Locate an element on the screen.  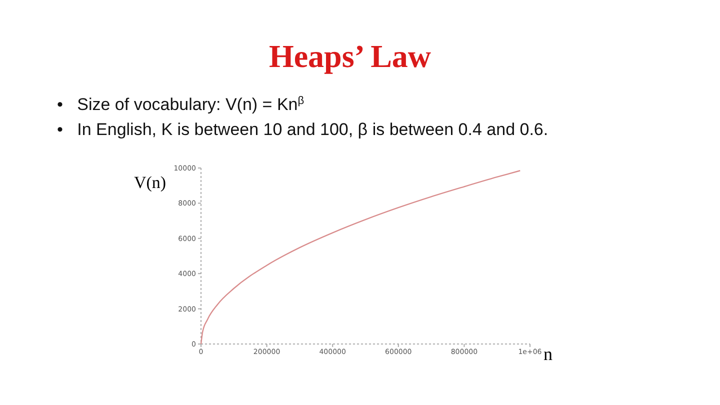
chart-title: Heaps’ Law is located at coordinates (350, 56).